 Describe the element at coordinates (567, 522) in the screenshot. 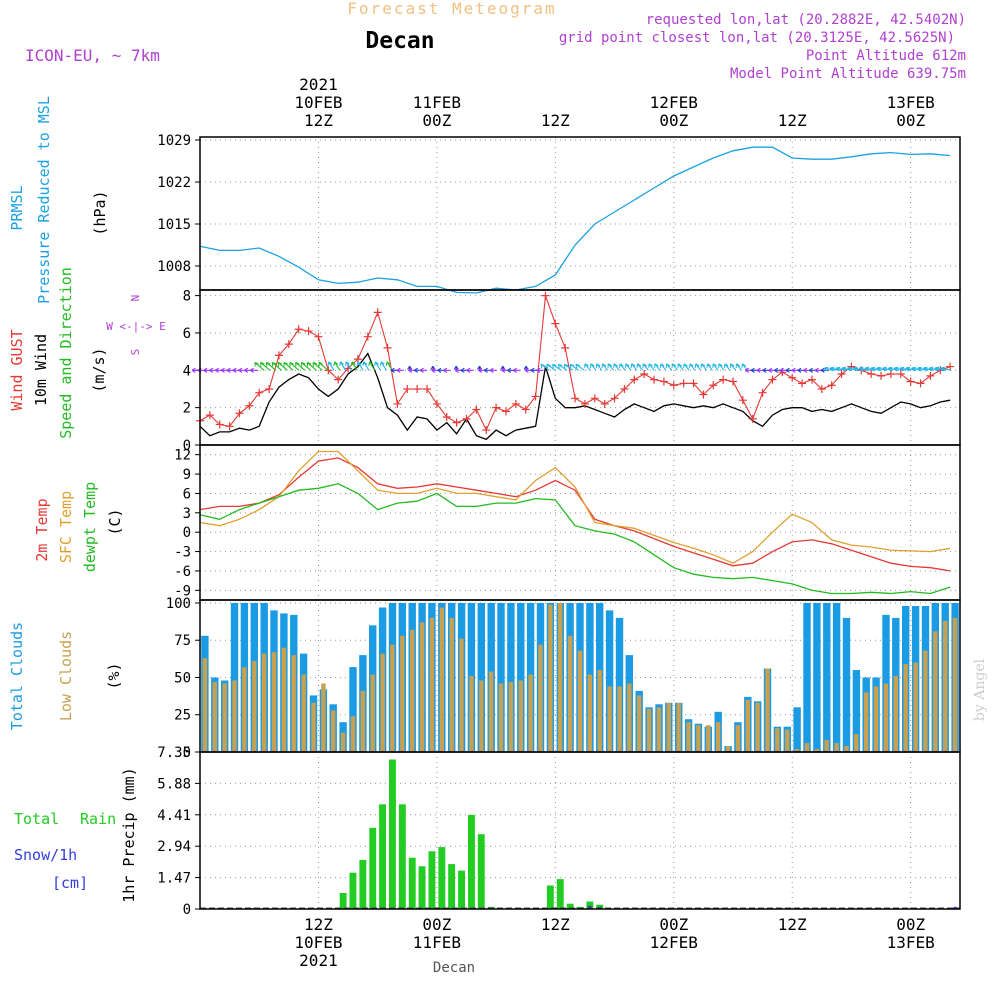

I see `temperature-panel: -9 -6 -3 0 3 6 9 12` at that location.